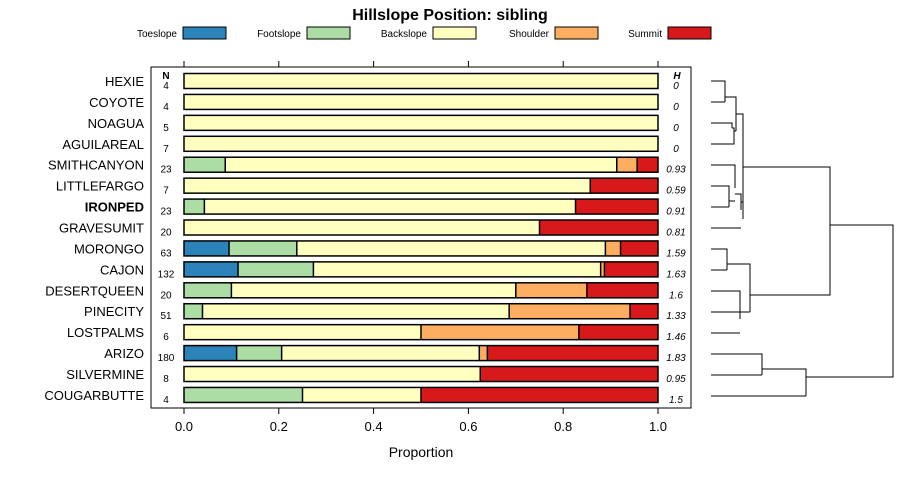 The height and width of the screenshot is (480, 900). What do you see at coordinates (101, 228) in the screenshot?
I see `category-label: GRAVESUMIT` at bounding box center [101, 228].